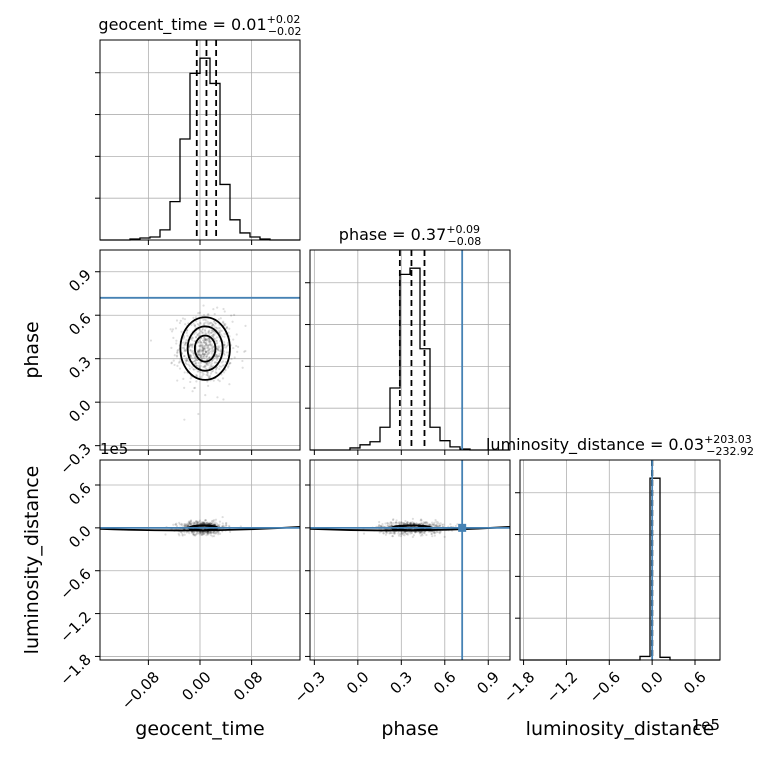 The width and height of the screenshot is (760, 760). What do you see at coordinates (75, 459) in the screenshot?
I see `y-tick-label: −0.3` at bounding box center [75, 459].